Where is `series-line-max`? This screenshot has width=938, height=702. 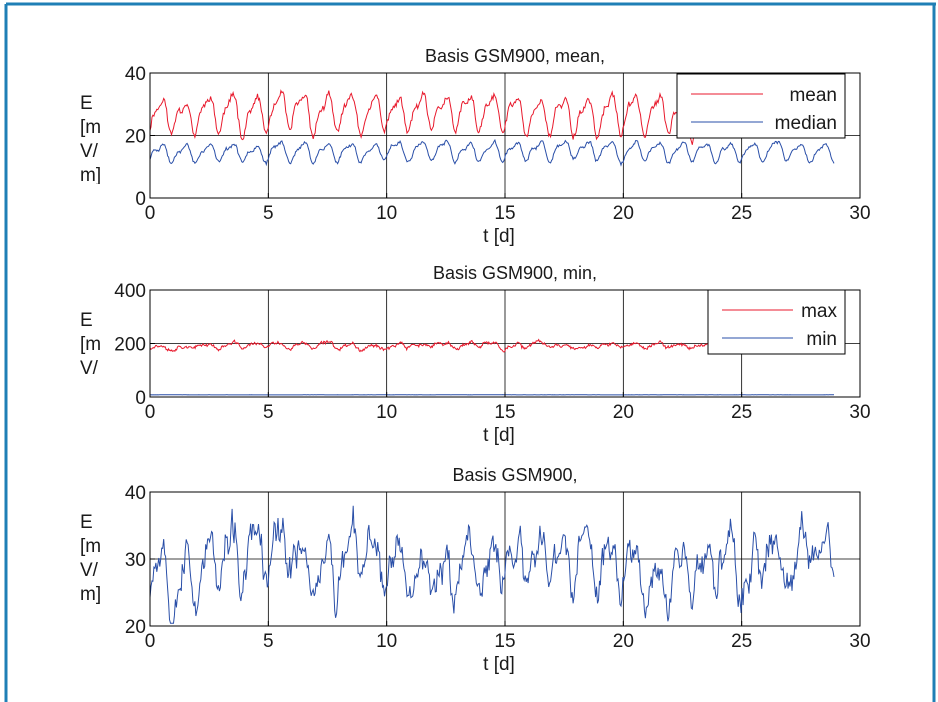
series-line-max is located at coordinates (431, 345).